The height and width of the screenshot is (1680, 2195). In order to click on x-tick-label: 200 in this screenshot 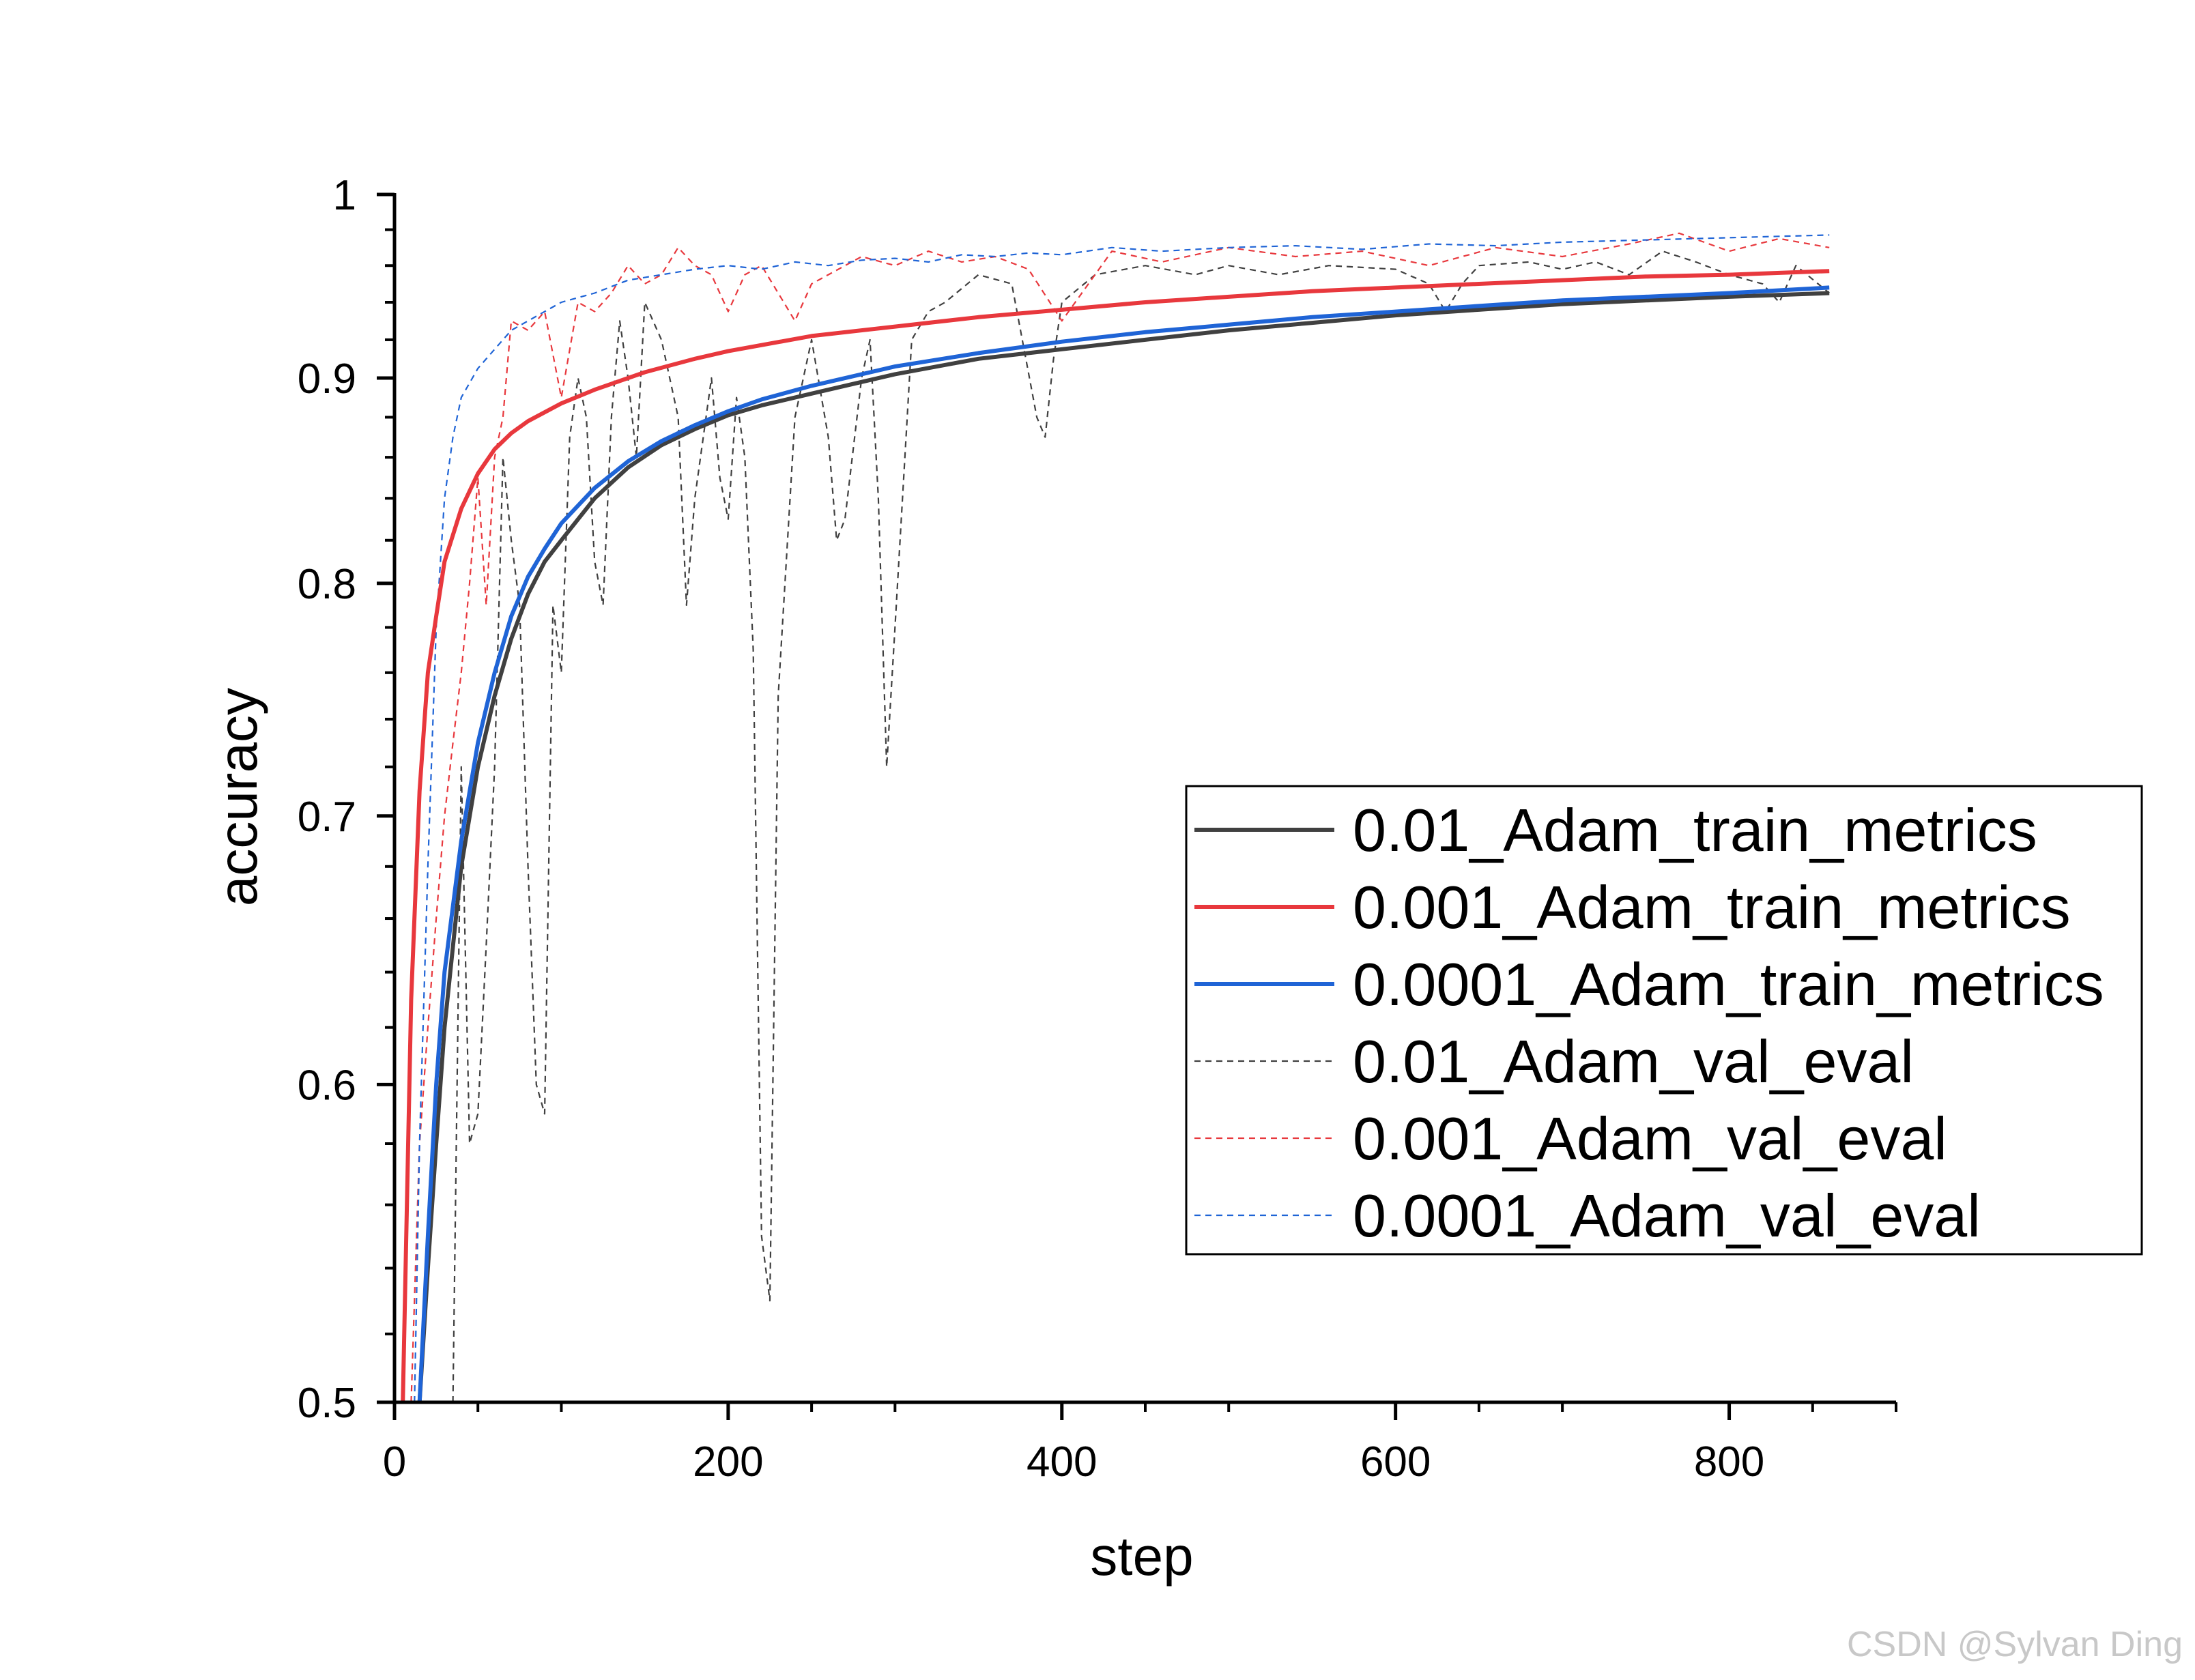, I will do `click(728, 1462)`.